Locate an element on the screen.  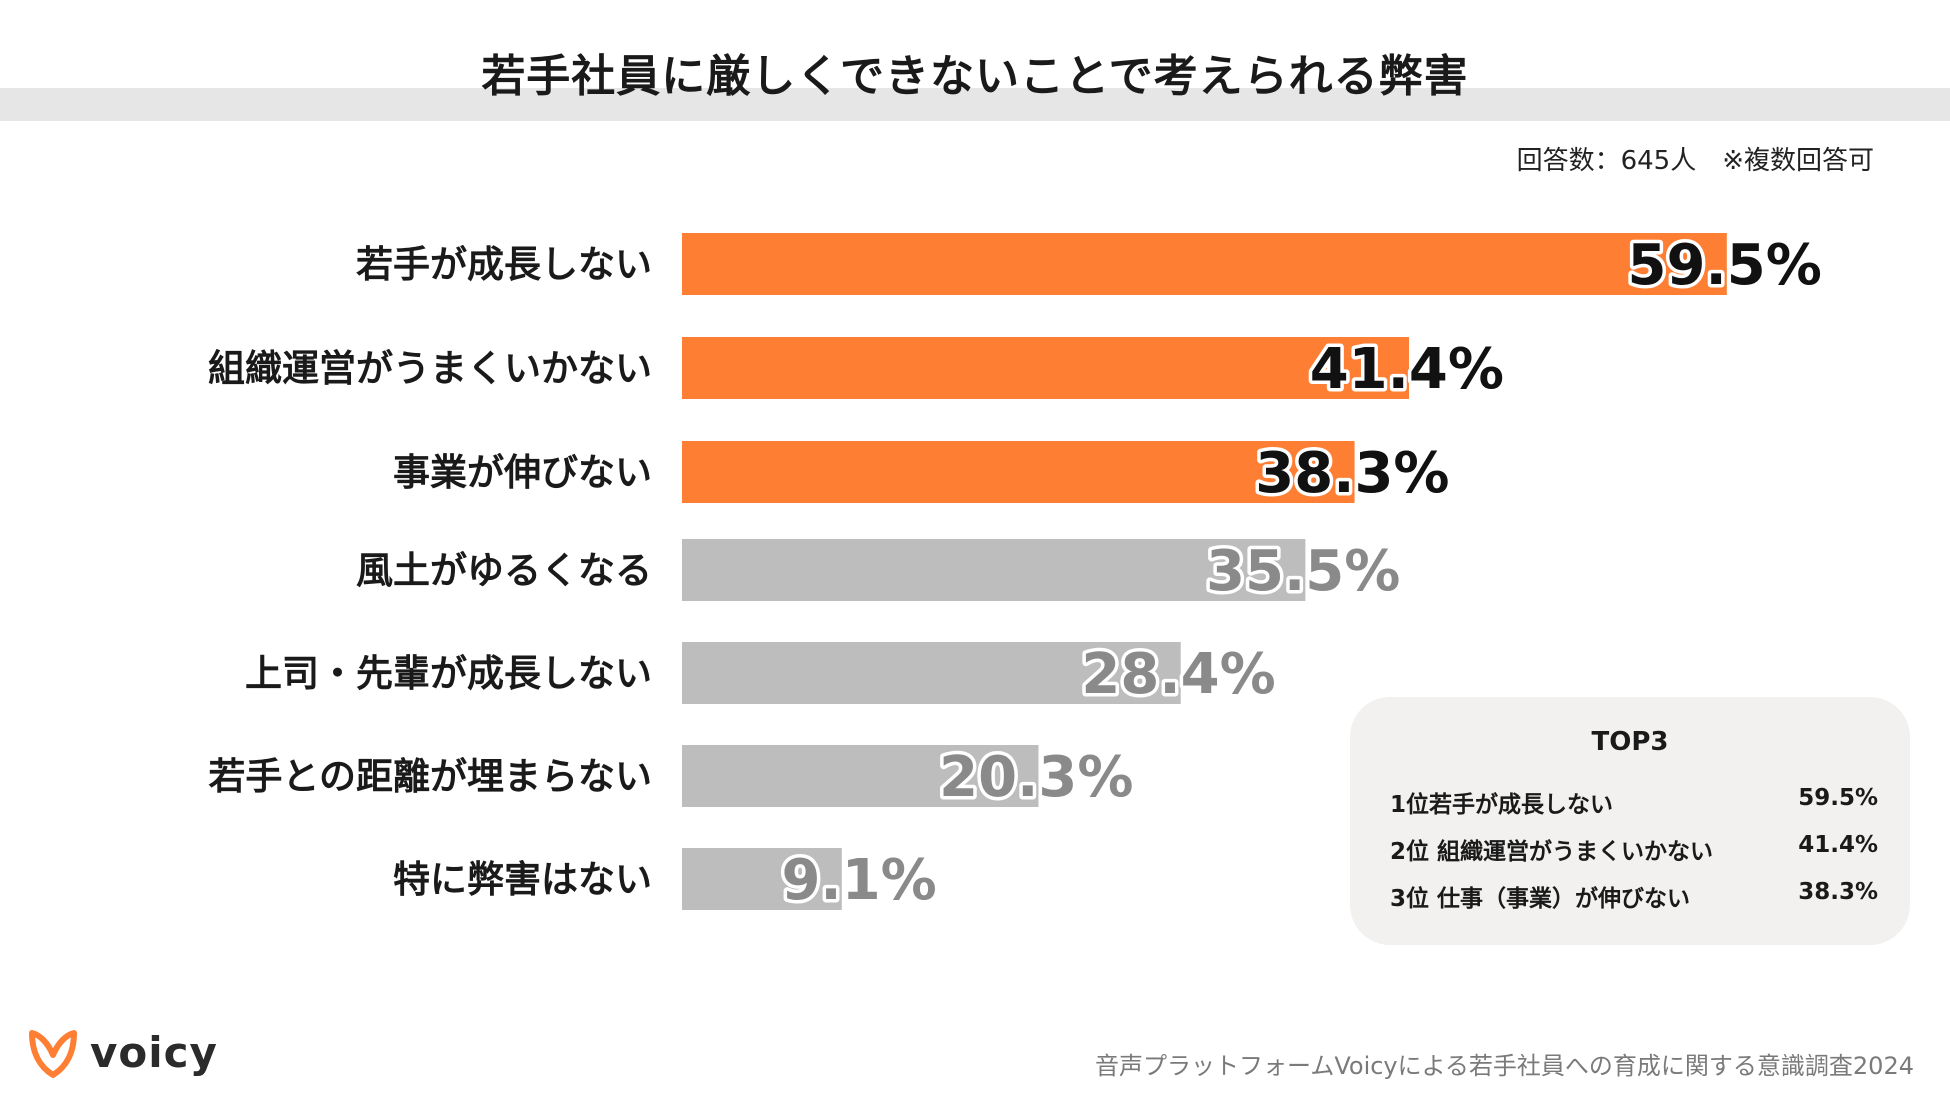
top3-row-3: 3位 仕事（事業）が伸びない 38.3% is located at coordinates (1634, 896).